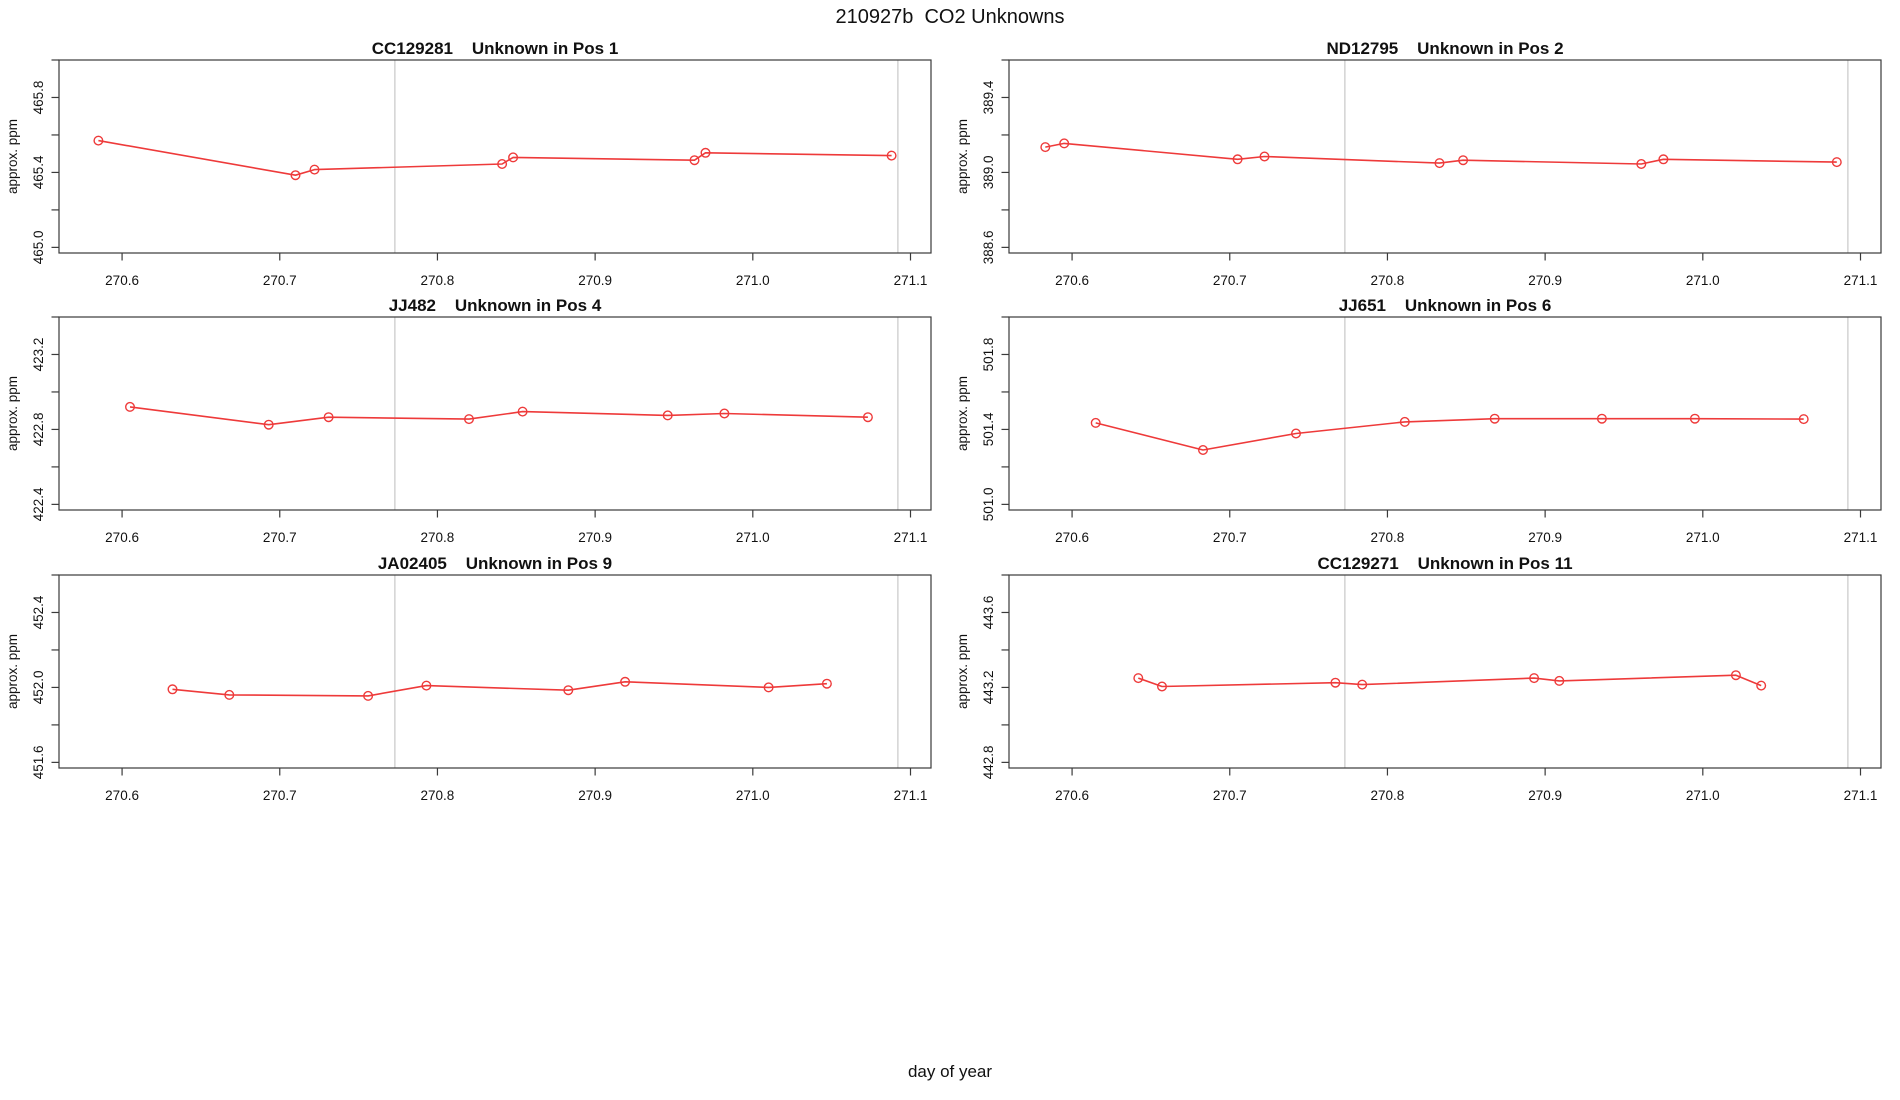  Describe the element at coordinates (38, 763) in the screenshot. I see `svg-text: 451.6` at that location.